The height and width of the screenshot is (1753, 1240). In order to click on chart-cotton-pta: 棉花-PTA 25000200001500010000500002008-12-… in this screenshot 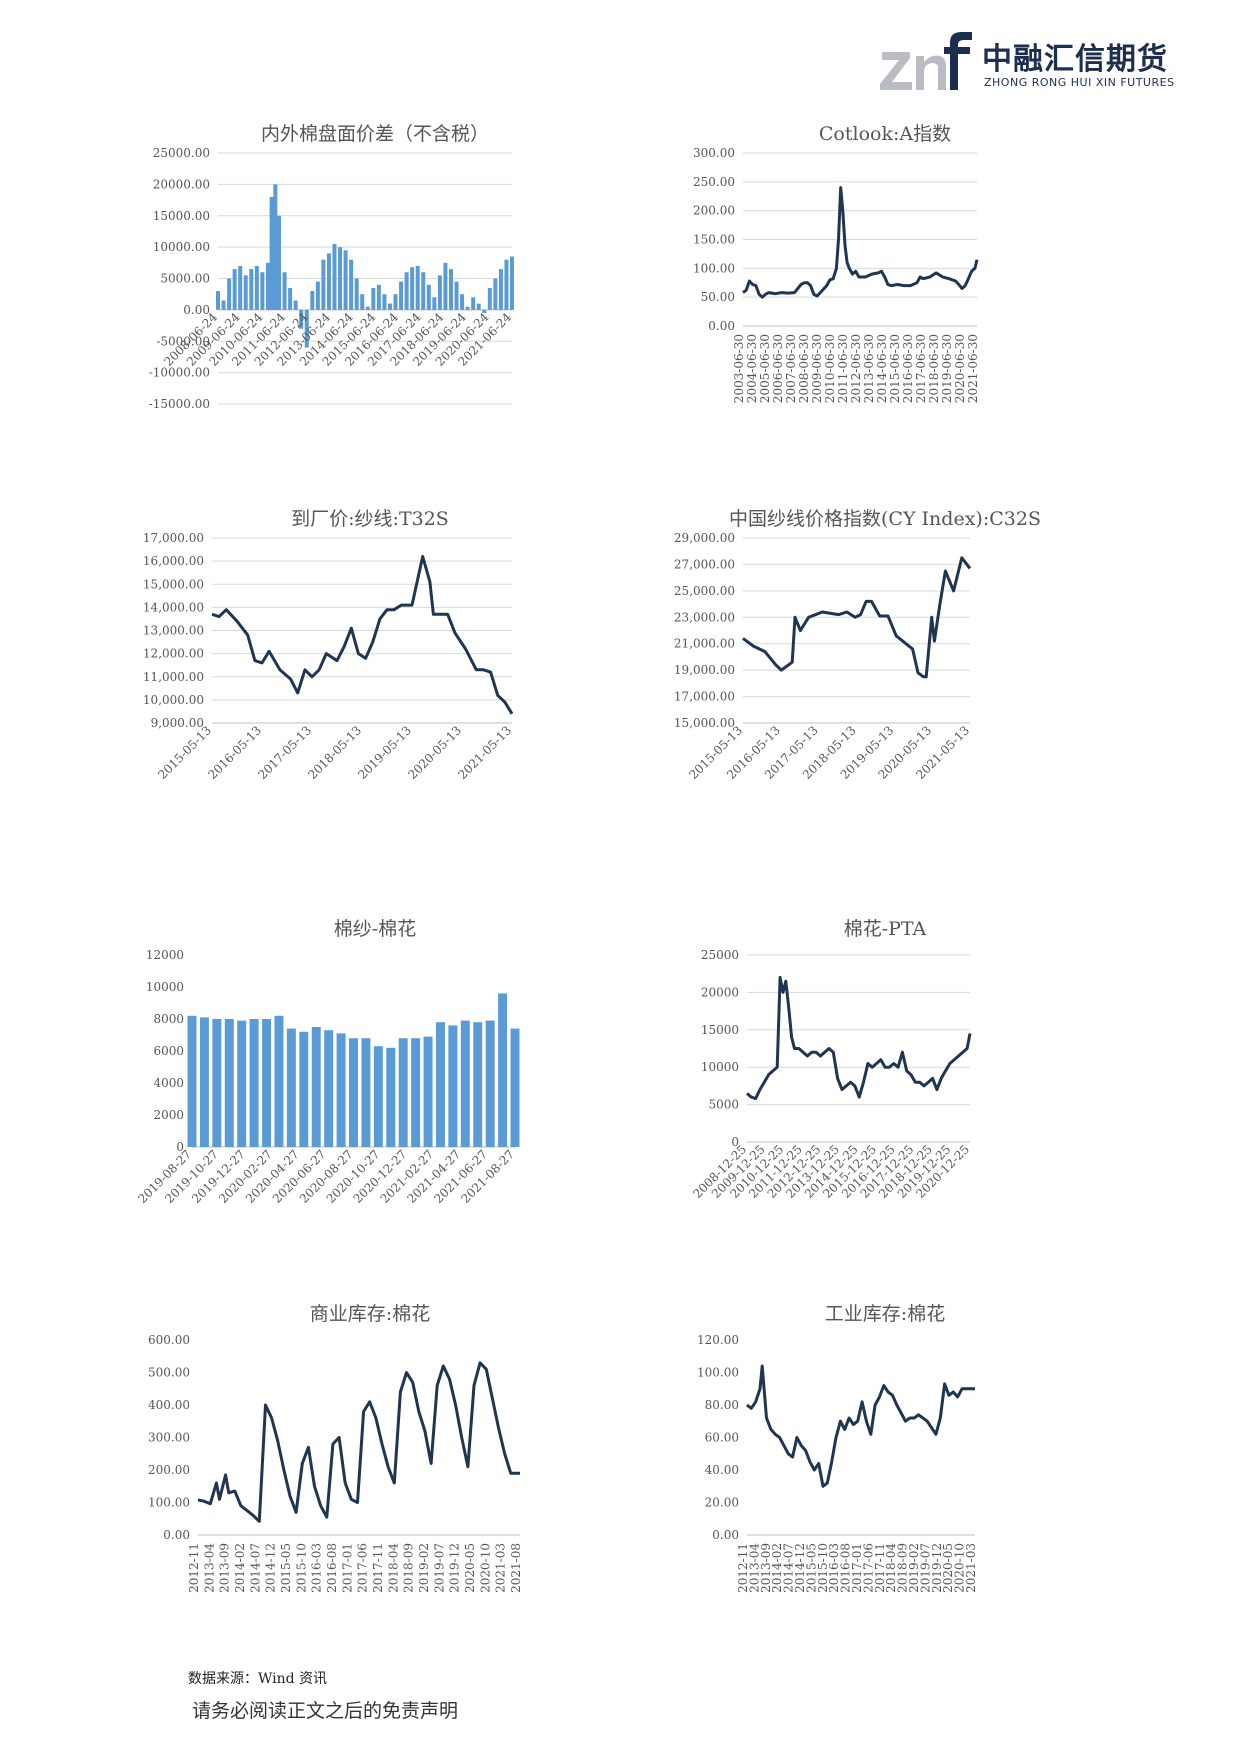, I will do `click(831, 1059)`.